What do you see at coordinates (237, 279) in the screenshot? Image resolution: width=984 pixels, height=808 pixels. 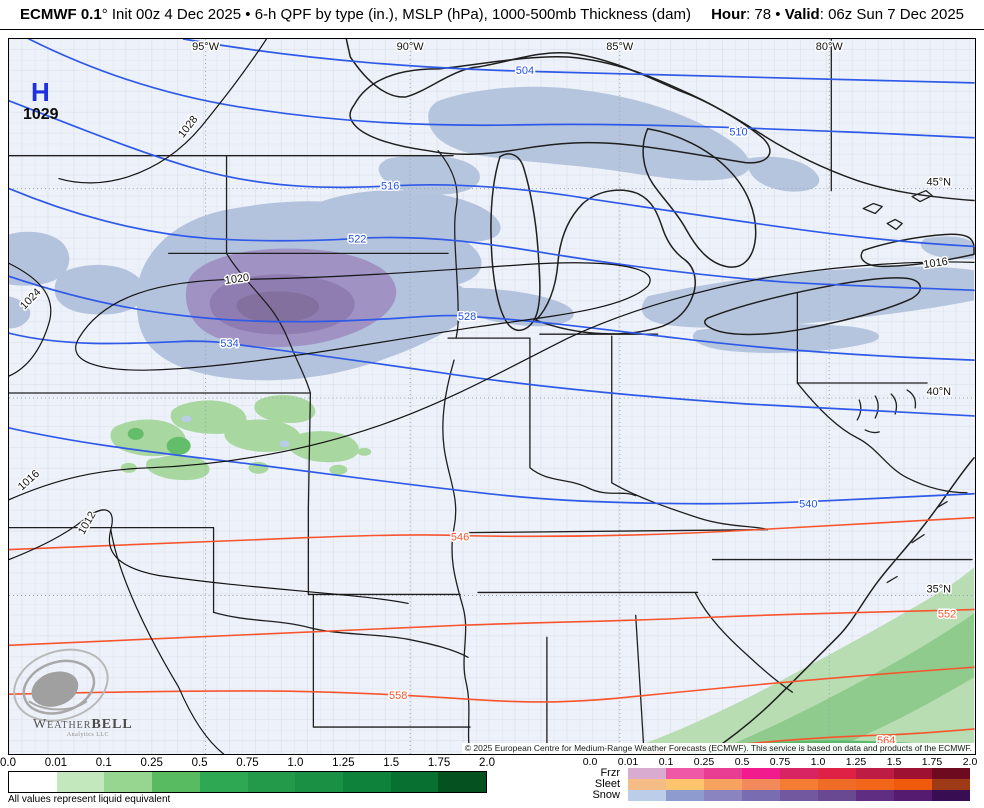 I see `contour-label-1020: 1020` at bounding box center [237, 279].